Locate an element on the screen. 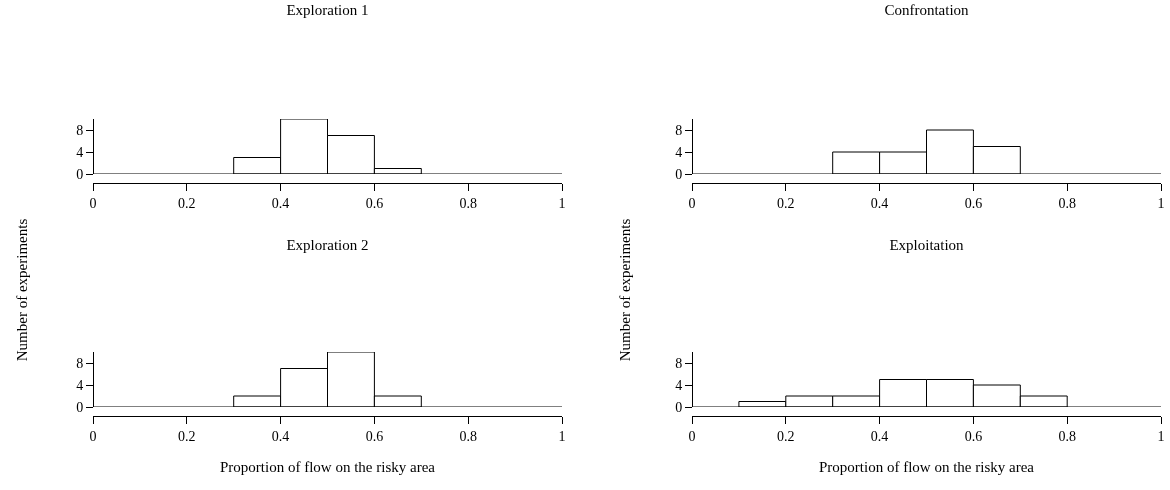  chart-title: Exploration 1 is located at coordinates (327, 10).